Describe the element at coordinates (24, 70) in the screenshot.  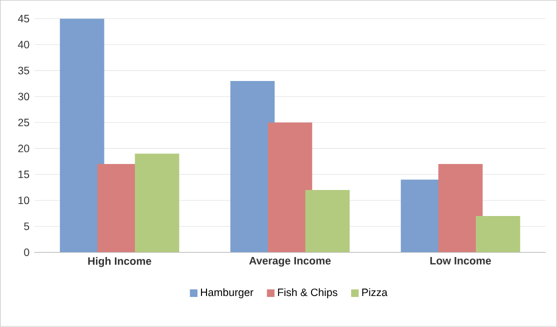
I see `y-tick-label: 35` at that location.